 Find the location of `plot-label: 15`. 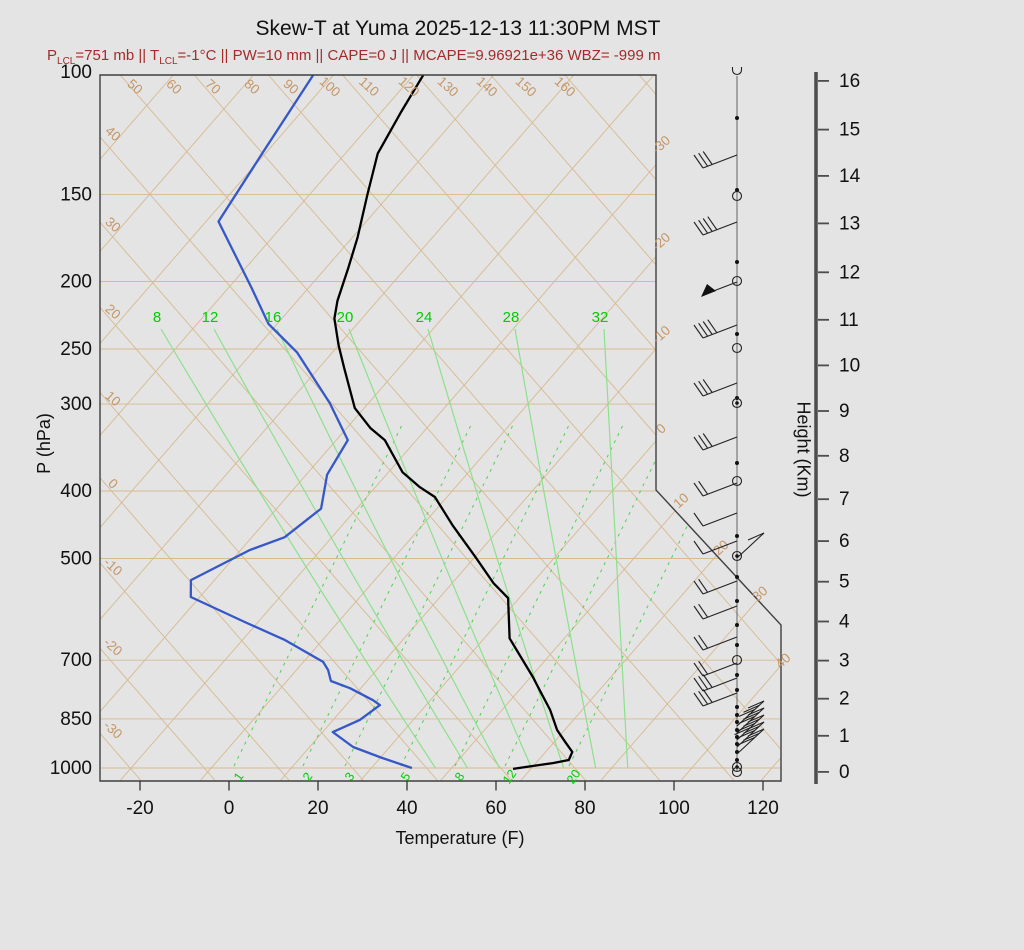

plot-label: 15 is located at coordinates (849, 130).